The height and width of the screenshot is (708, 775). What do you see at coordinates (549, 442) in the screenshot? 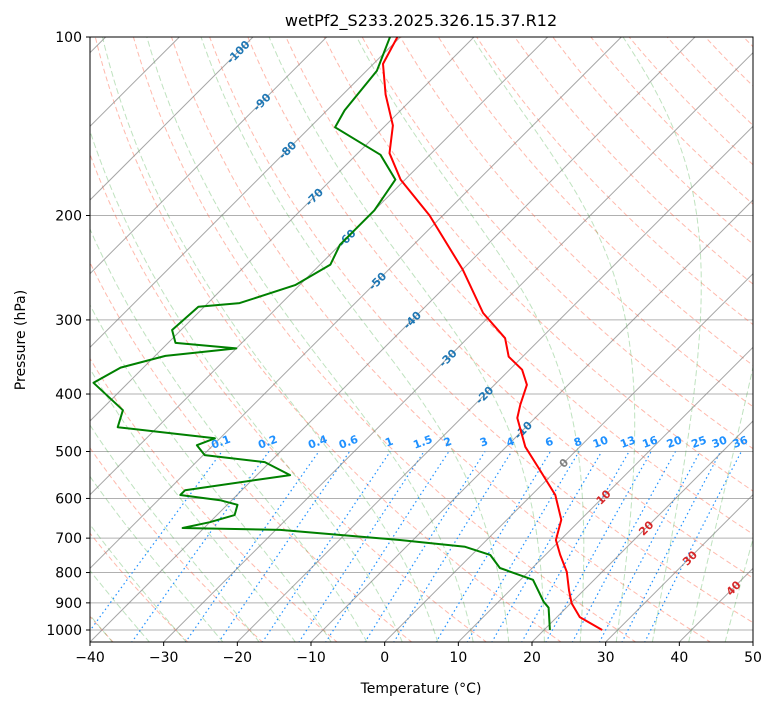
I see `mixing-ratio-label: 6` at bounding box center [549, 442].